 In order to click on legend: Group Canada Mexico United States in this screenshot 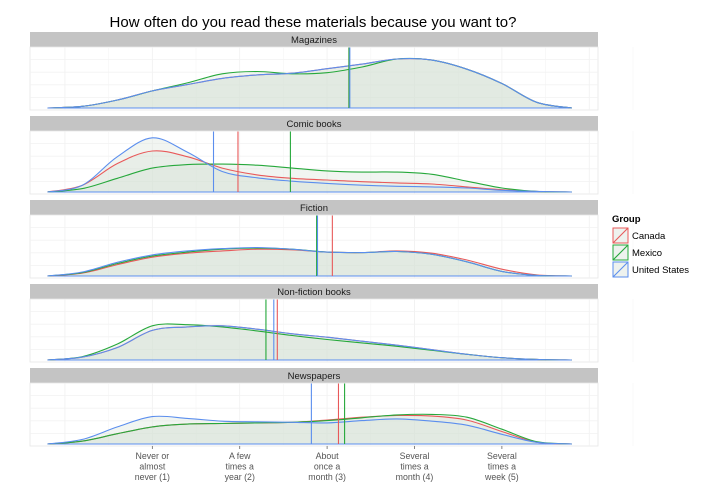, I will do `click(650, 246)`.